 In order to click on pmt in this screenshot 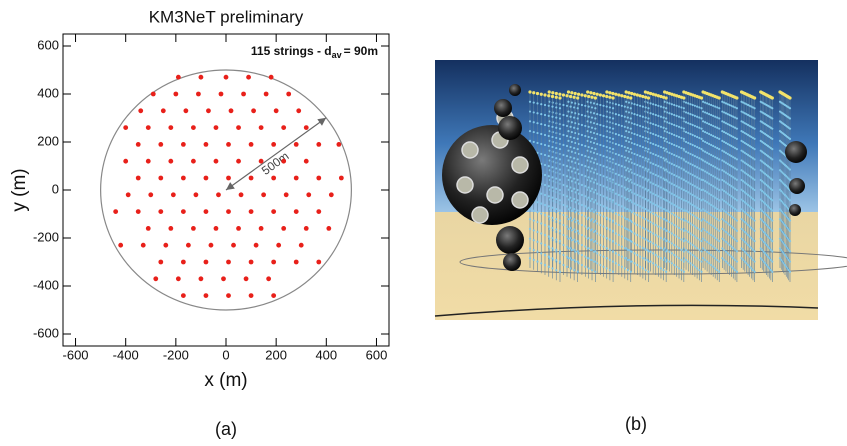, I will do `click(470, 150)`.